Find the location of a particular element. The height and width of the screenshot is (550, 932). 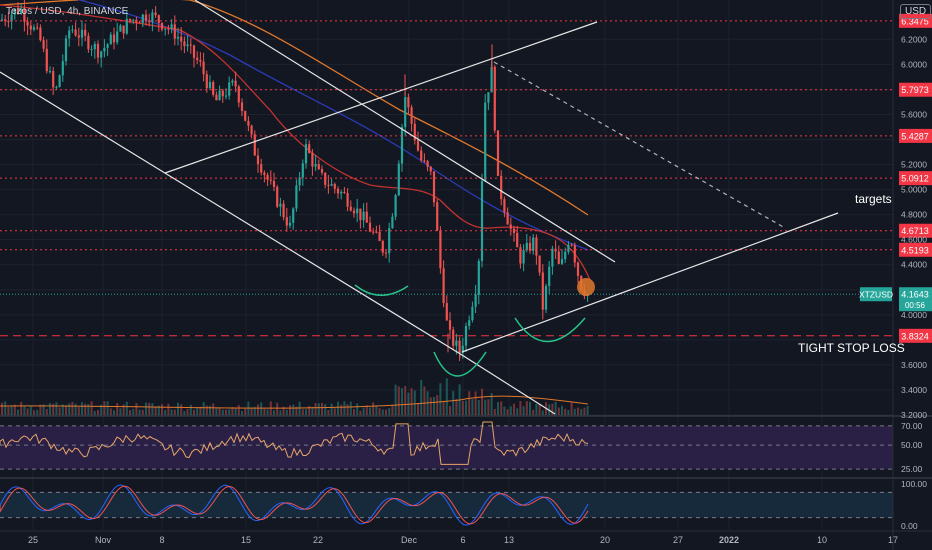

y-tick-label: 4.6000 is located at coordinates (914, 240).